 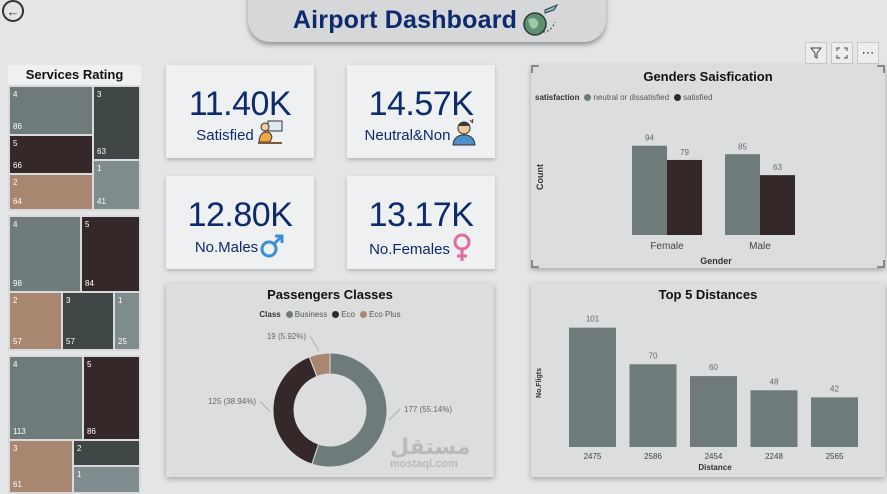 I want to click on treemap-tile: 1 41, so click(x=116, y=185).